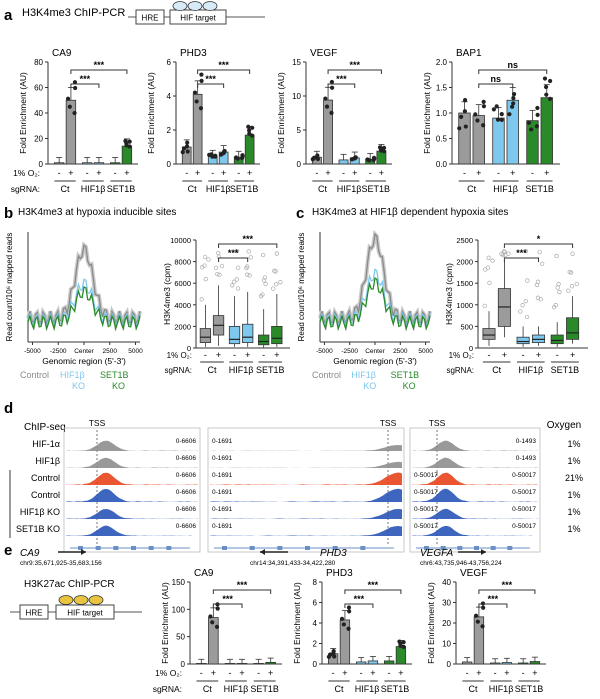  I want to click on x-tick-label: 2500, so click(110, 351).